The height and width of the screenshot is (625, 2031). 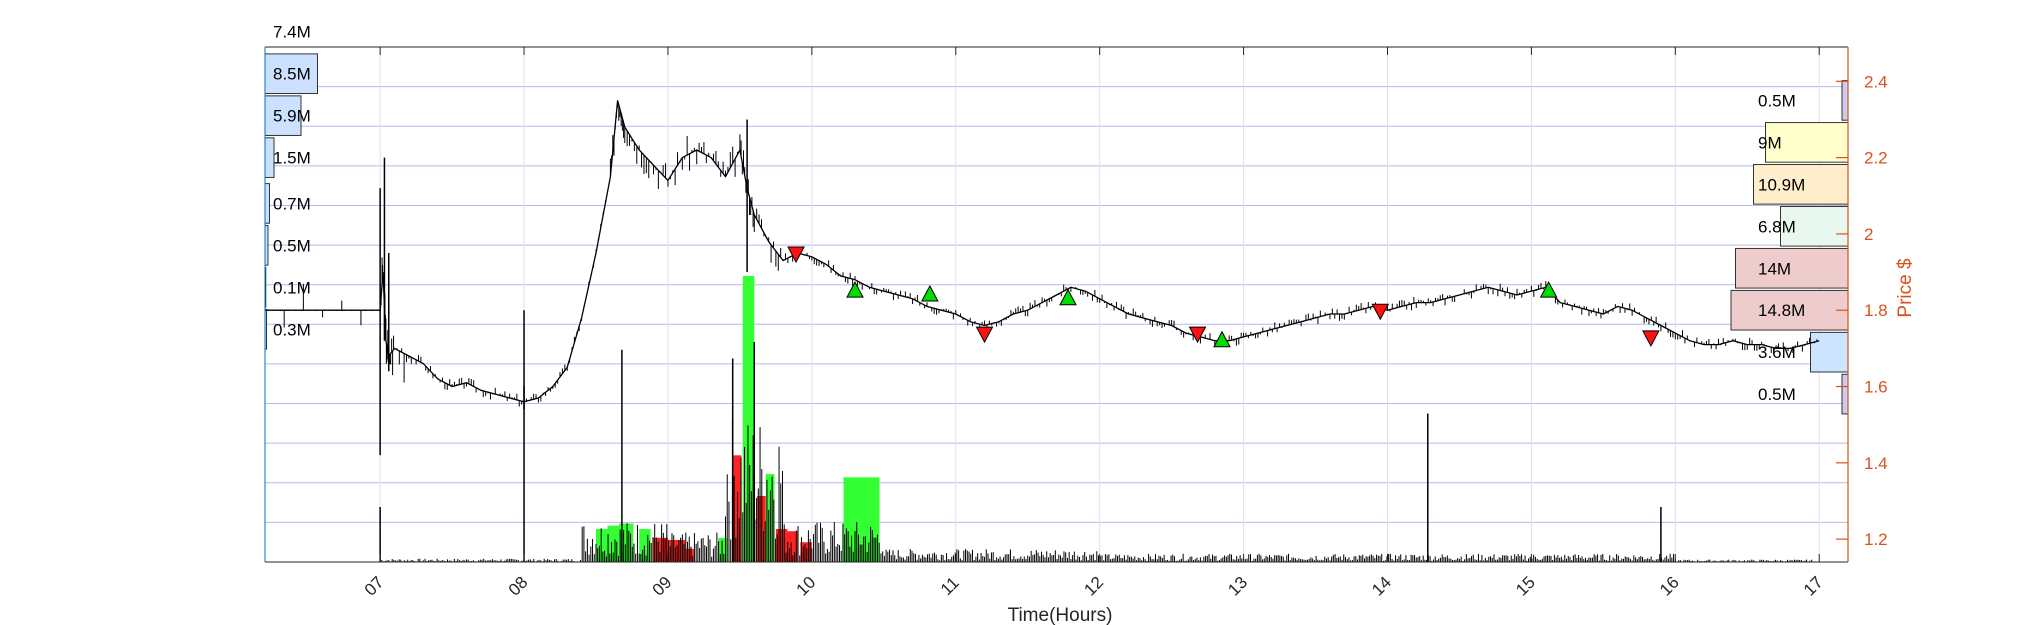 What do you see at coordinates (292, 116) in the screenshot?
I see `left-profile-label: 5.9M` at bounding box center [292, 116].